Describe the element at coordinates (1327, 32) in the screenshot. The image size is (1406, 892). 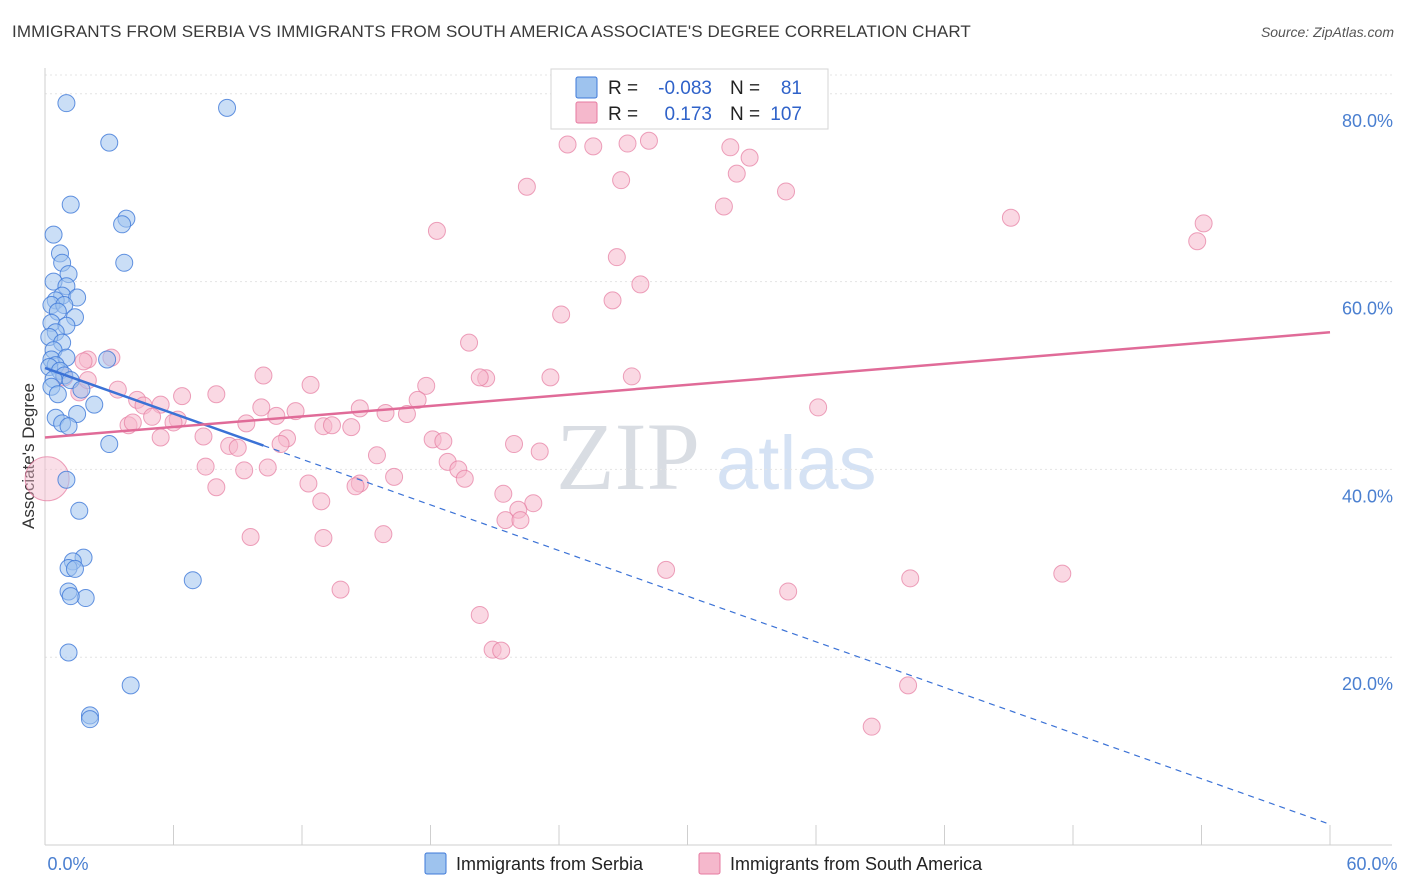
I see `source-label: Source: ZipAtlas.com` at that location.